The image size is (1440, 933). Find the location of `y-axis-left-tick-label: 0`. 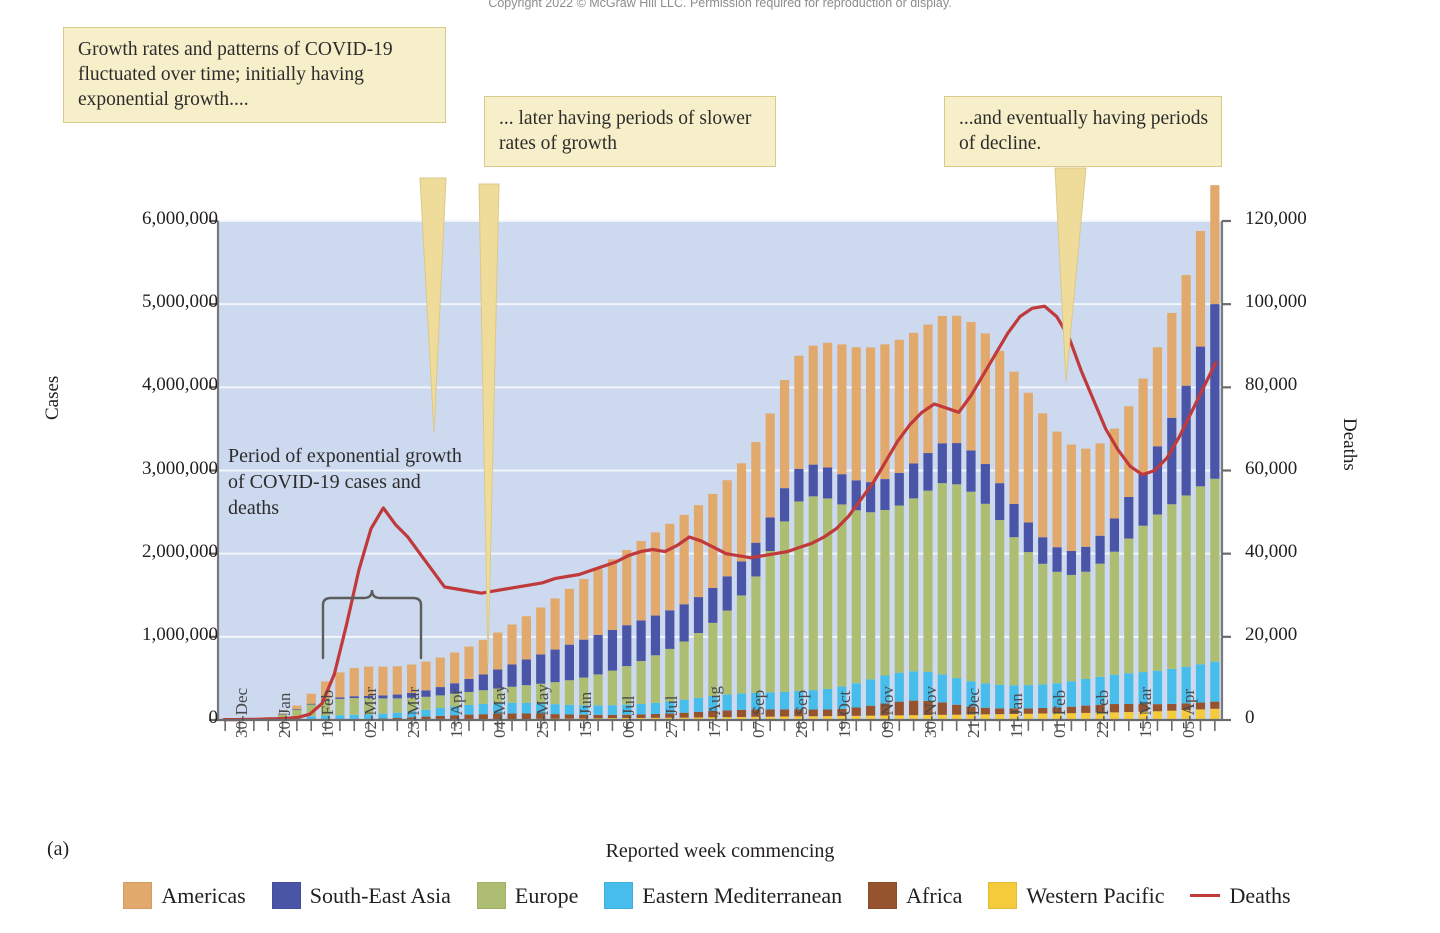

y-axis-left-tick-label: 0 is located at coordinates (213, 717).